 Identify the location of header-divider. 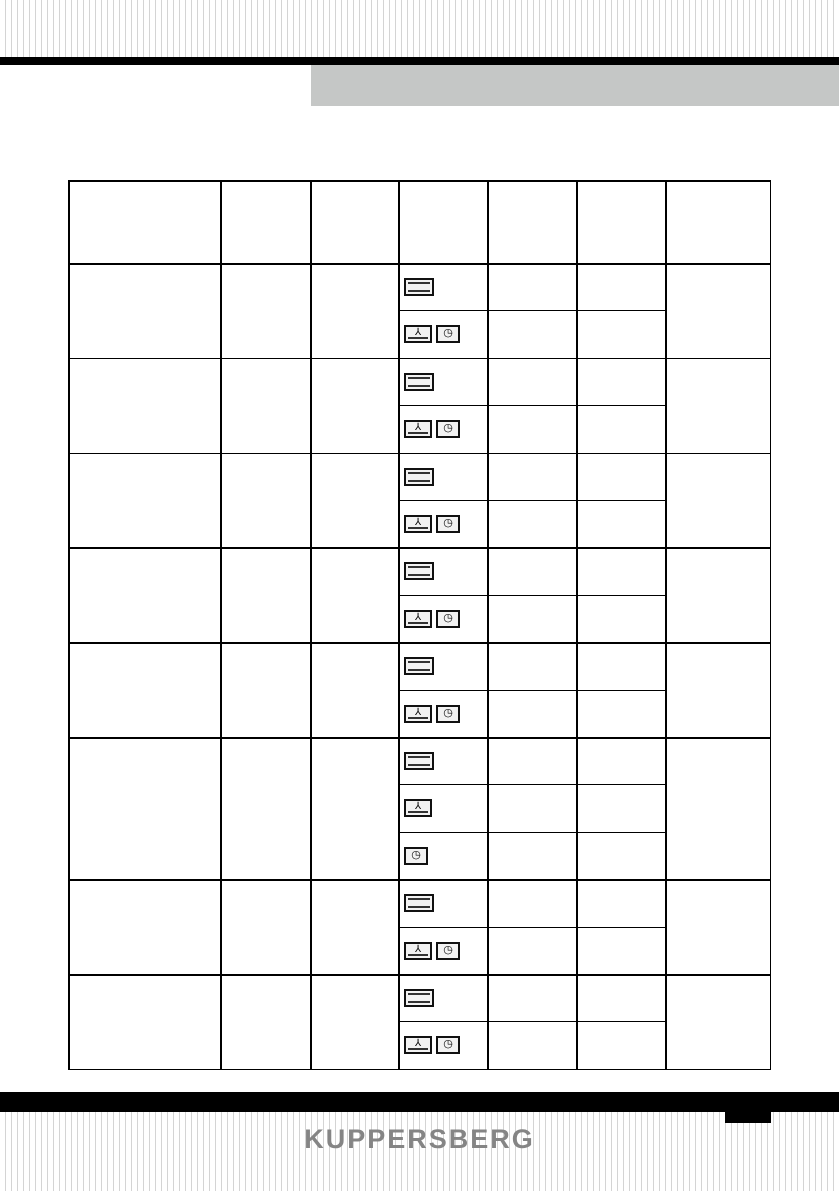
(419, 264).